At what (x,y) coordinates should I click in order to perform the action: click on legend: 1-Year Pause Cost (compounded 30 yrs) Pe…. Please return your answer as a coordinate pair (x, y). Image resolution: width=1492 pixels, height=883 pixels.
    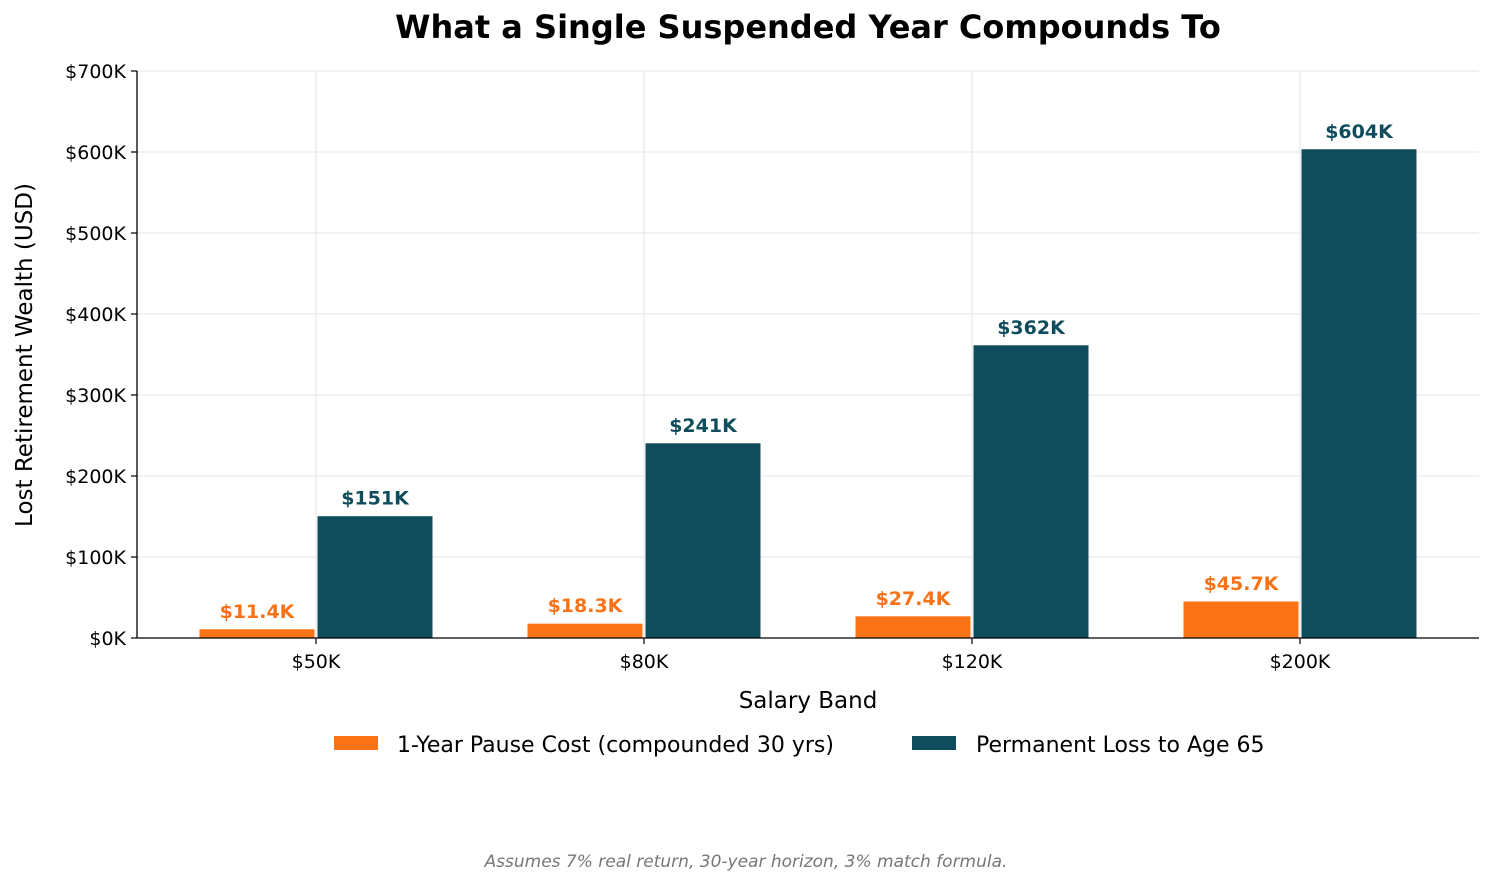
    Looking at the image, I should click on (799, 745).